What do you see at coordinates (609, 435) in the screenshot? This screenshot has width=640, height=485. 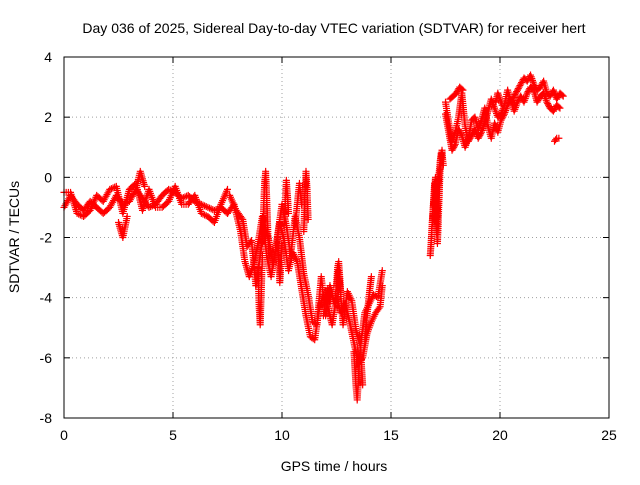 I see `x-tick-label: 25` at bounding box center [609, 435].